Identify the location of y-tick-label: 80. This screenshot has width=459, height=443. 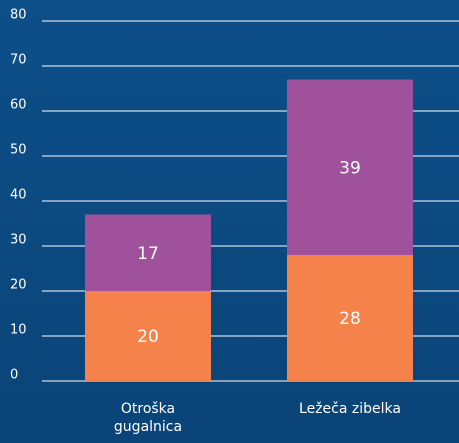
(18, 15).